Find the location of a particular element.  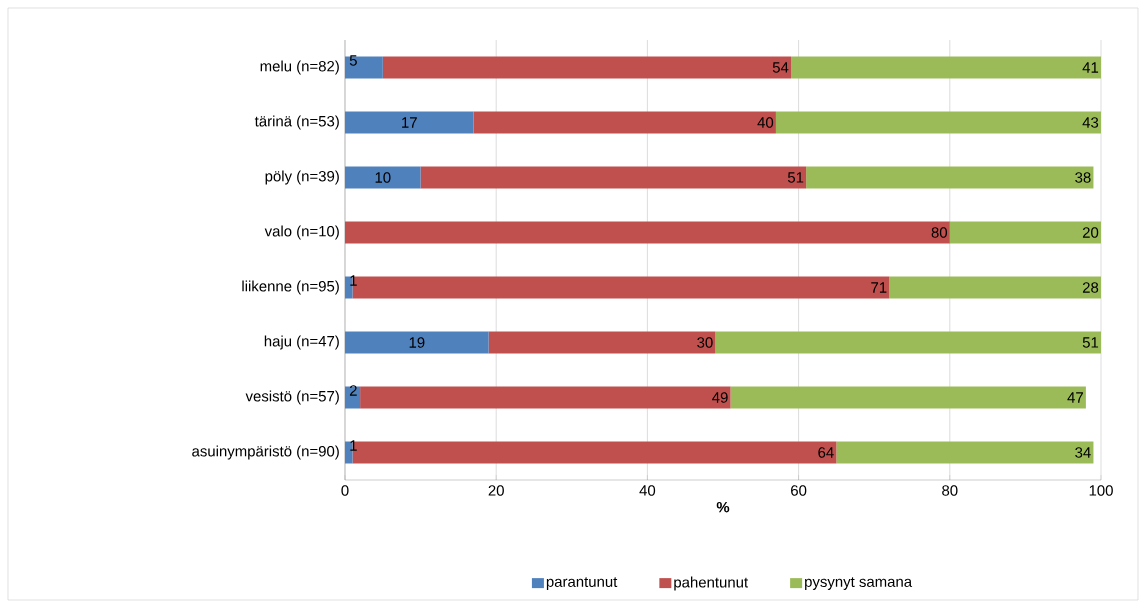

legend-label: parantunut is located at coordinates (582, 583).